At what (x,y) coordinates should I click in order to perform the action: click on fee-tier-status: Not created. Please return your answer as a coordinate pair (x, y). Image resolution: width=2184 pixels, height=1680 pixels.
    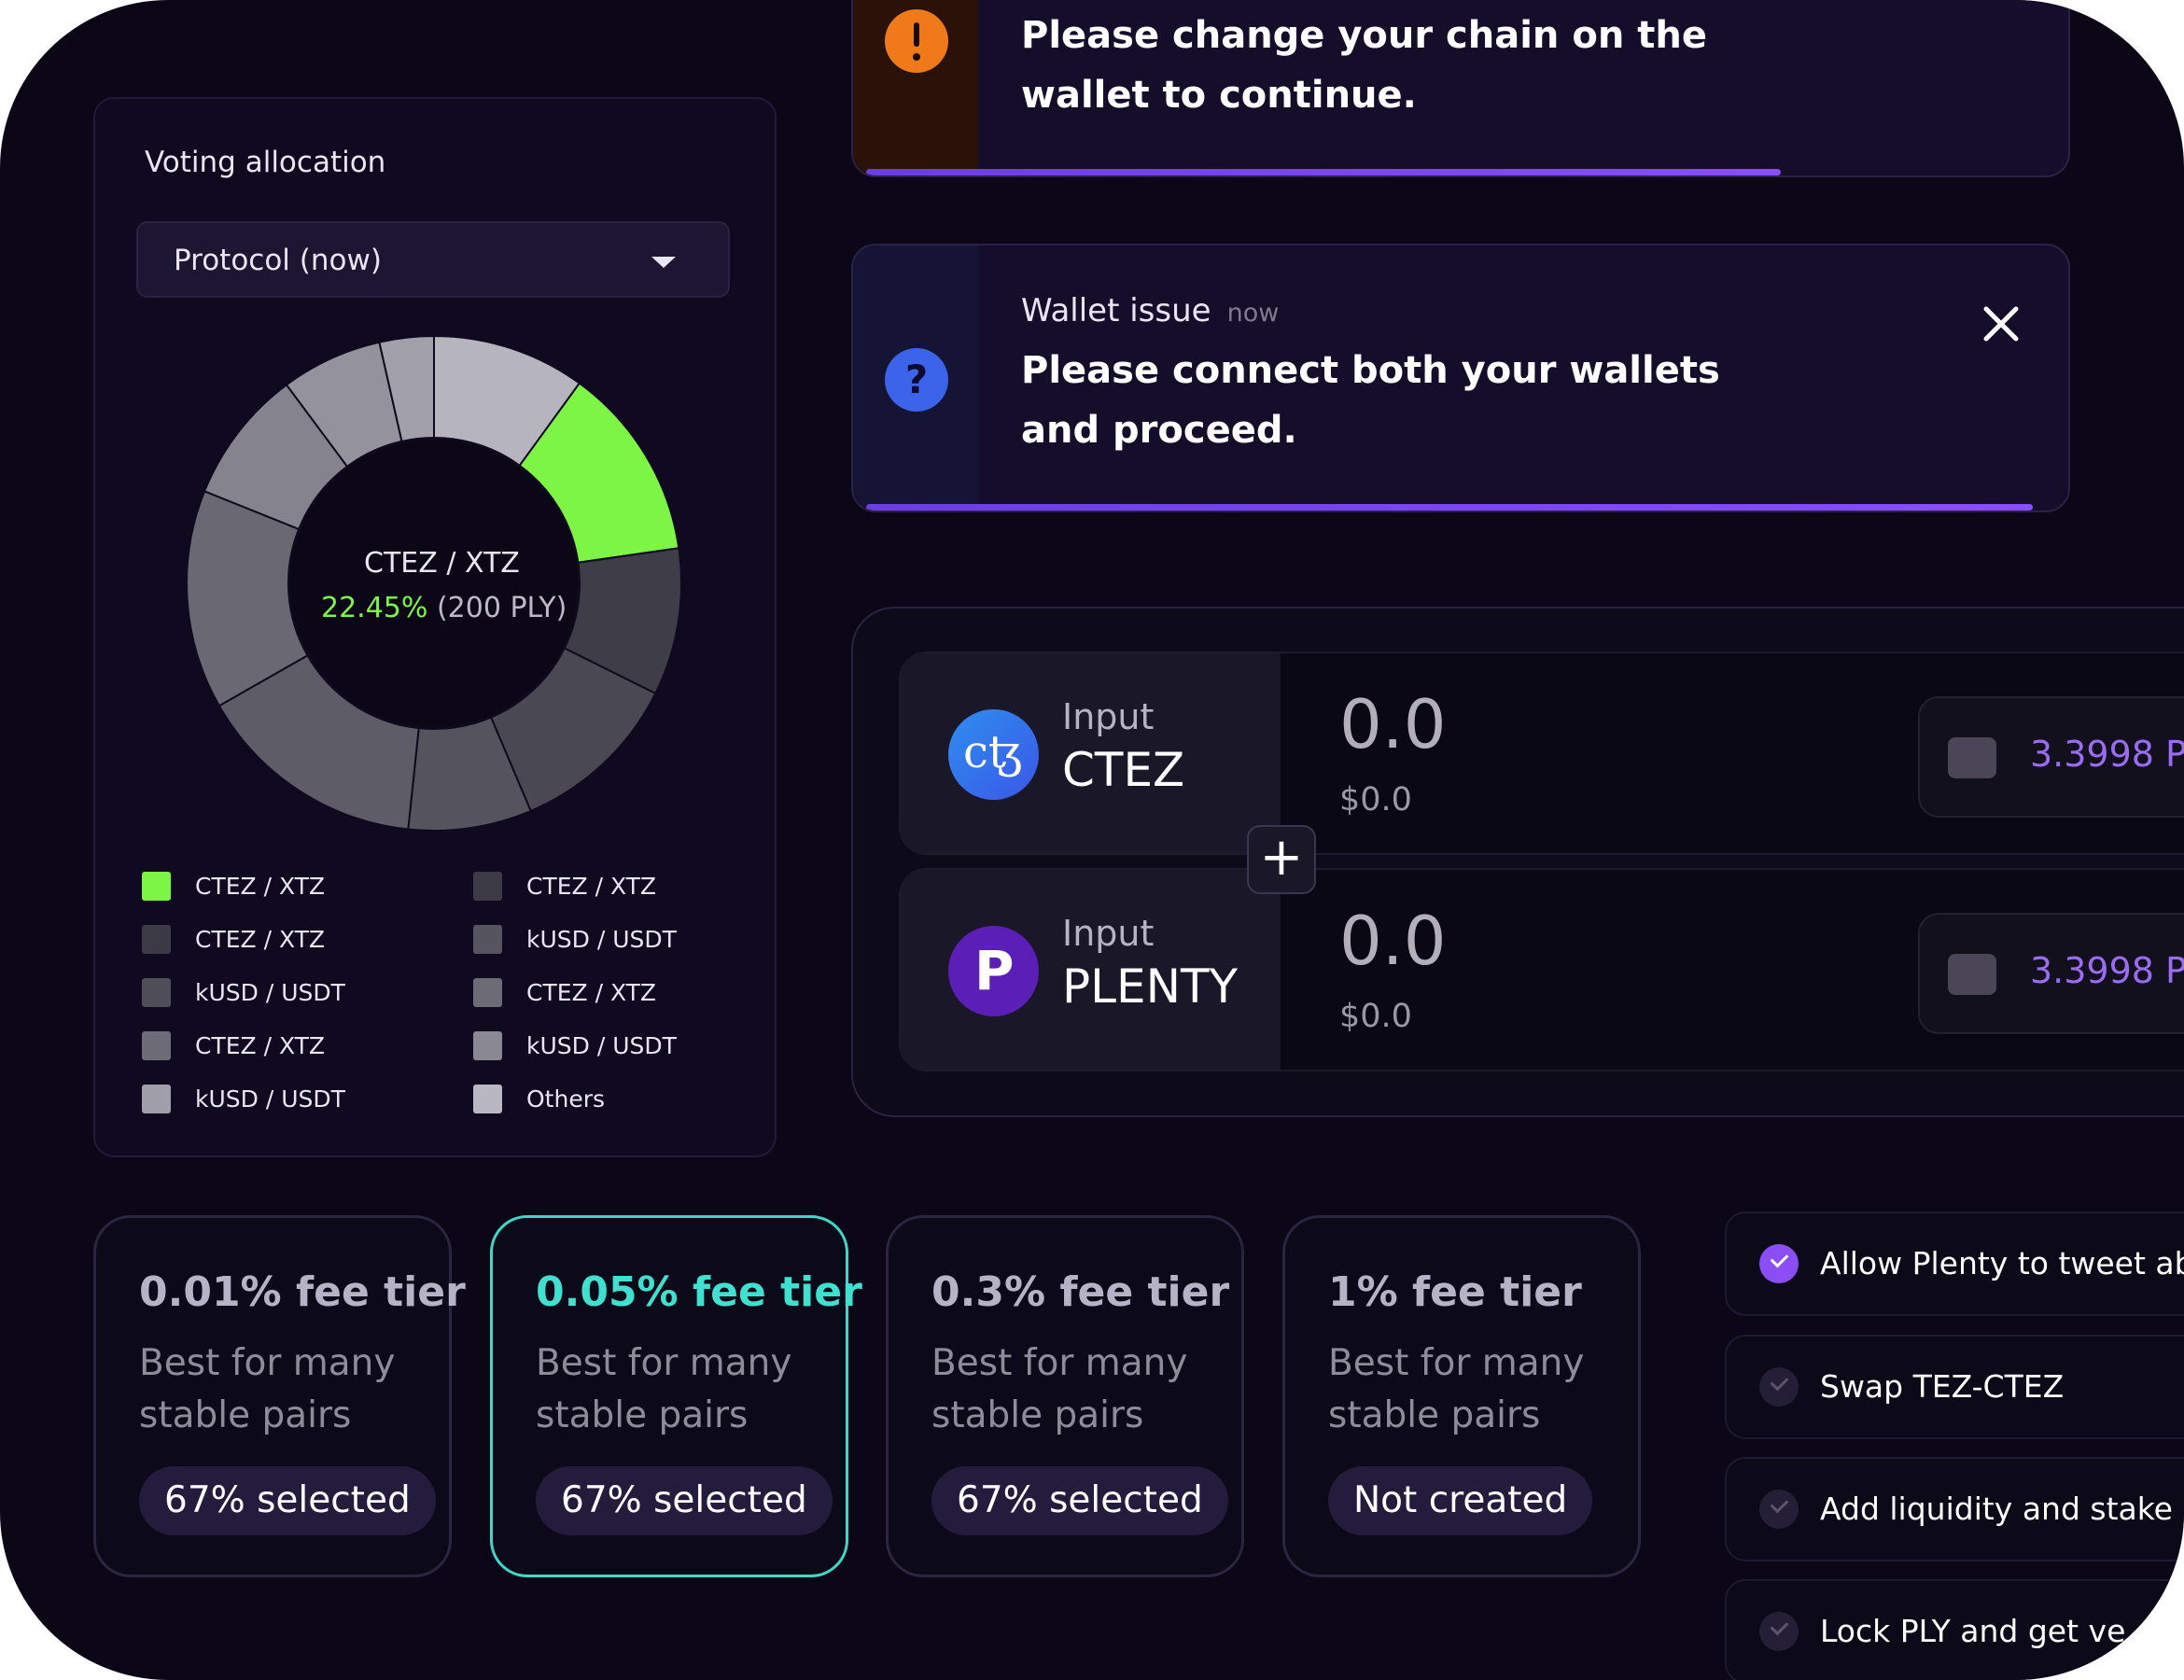
    Looking at the image, I should click on (1460, 1500).